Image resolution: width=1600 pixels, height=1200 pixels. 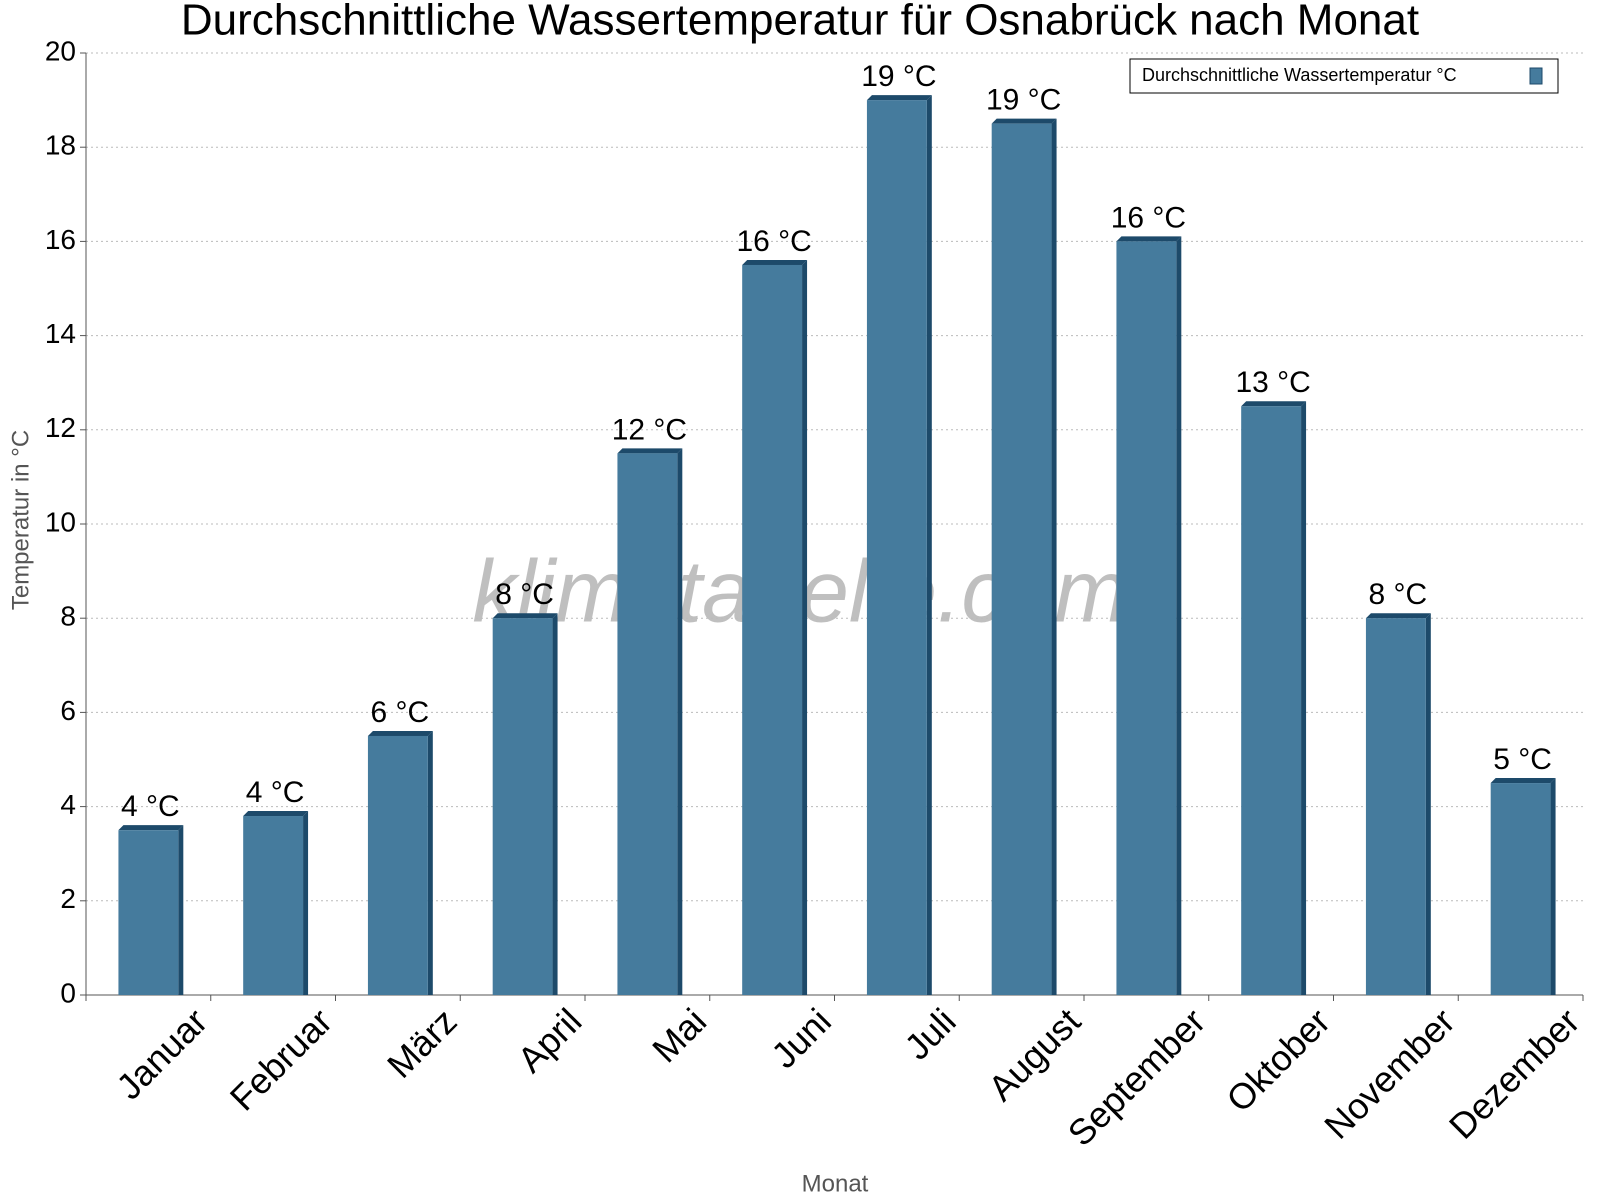 What do you see at coordinates (1522, 759) in the screenshot?
I see `value-label: 5 °C` at bounding box center [1522, 759].